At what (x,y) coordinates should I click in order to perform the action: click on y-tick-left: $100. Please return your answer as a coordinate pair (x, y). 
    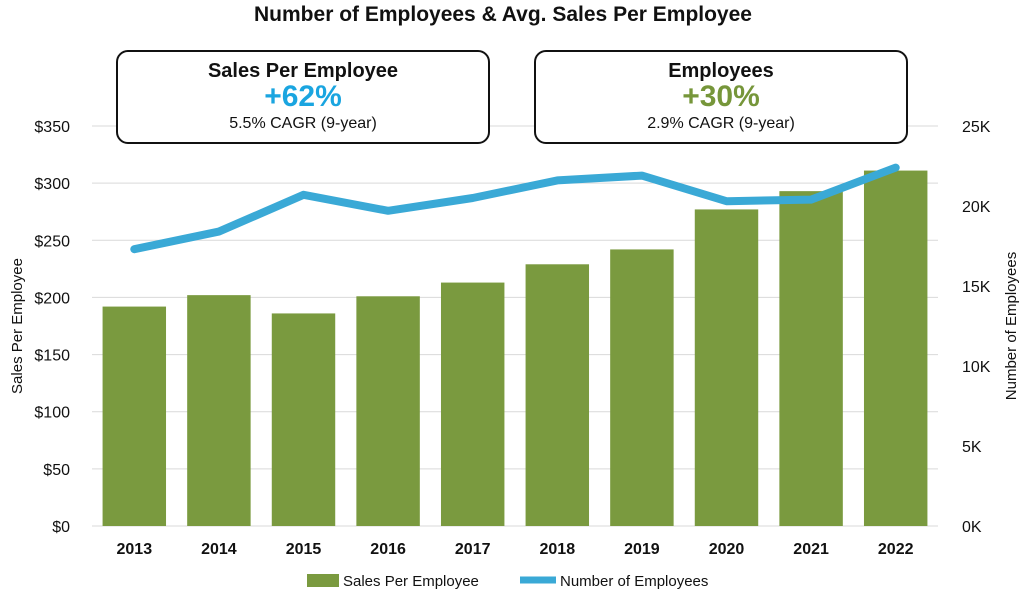
    Looking at the image, I should click on (52, 413).